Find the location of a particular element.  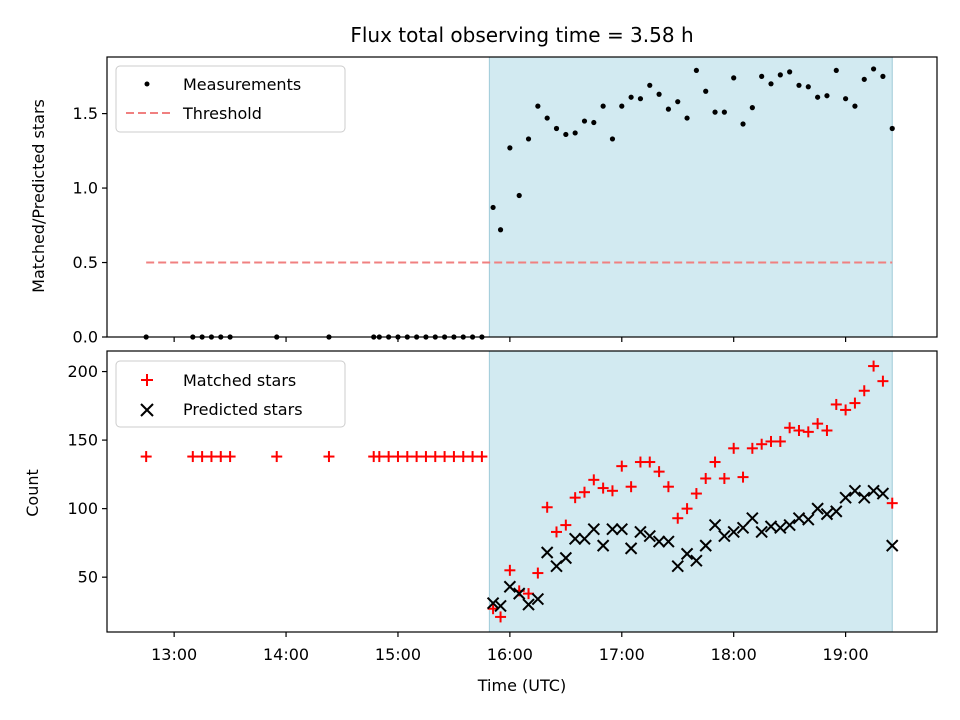

legend-marker-measurements is located at coordinates (147, 84).